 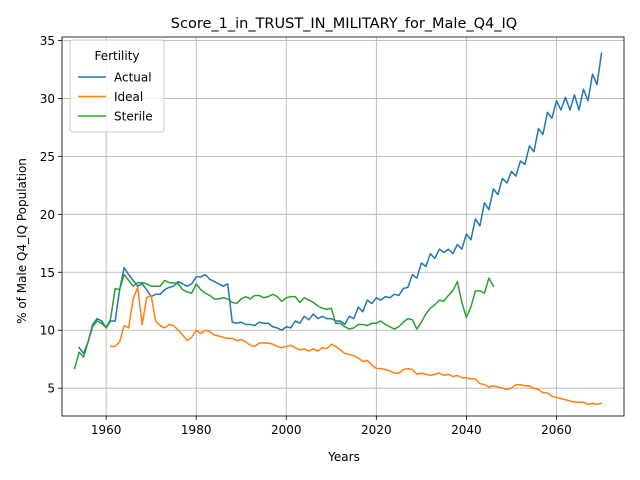 I want to click on y-tick-label: 35, so click(x=47, y=41).